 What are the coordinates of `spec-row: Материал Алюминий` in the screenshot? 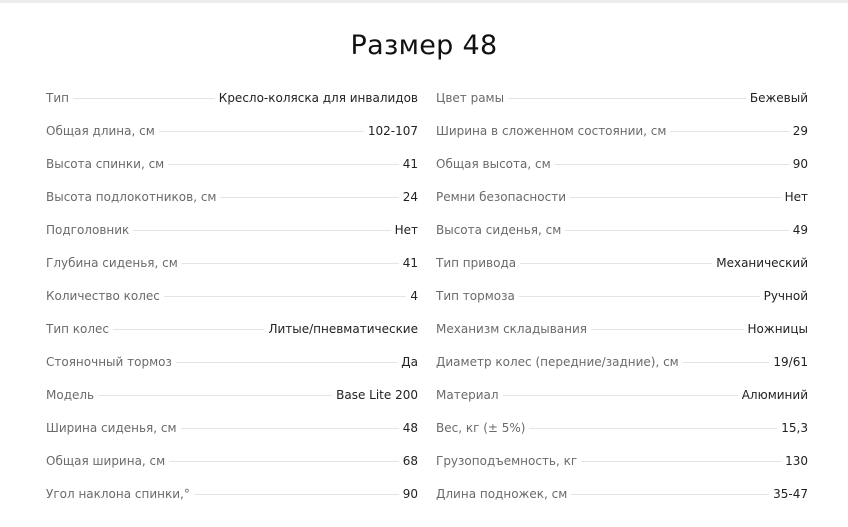 It's located at (622, 404).